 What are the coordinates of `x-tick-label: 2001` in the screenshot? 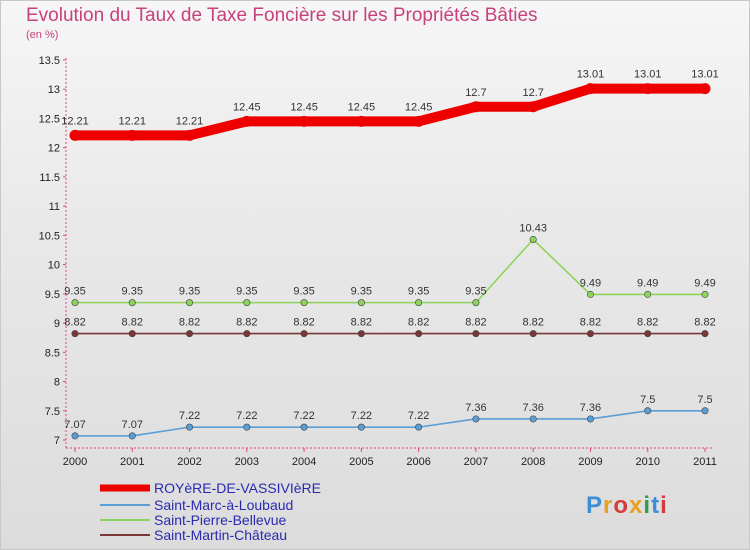 It's located at (132, 462).